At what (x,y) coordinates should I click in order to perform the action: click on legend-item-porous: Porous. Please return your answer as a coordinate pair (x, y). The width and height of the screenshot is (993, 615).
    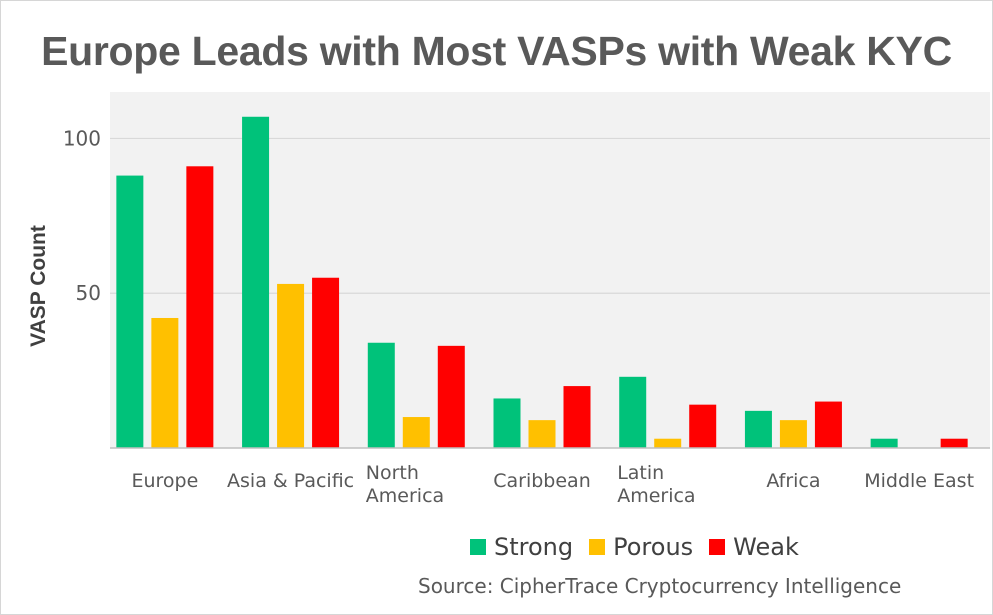
    Looking at the image, I should click on (641, 547).